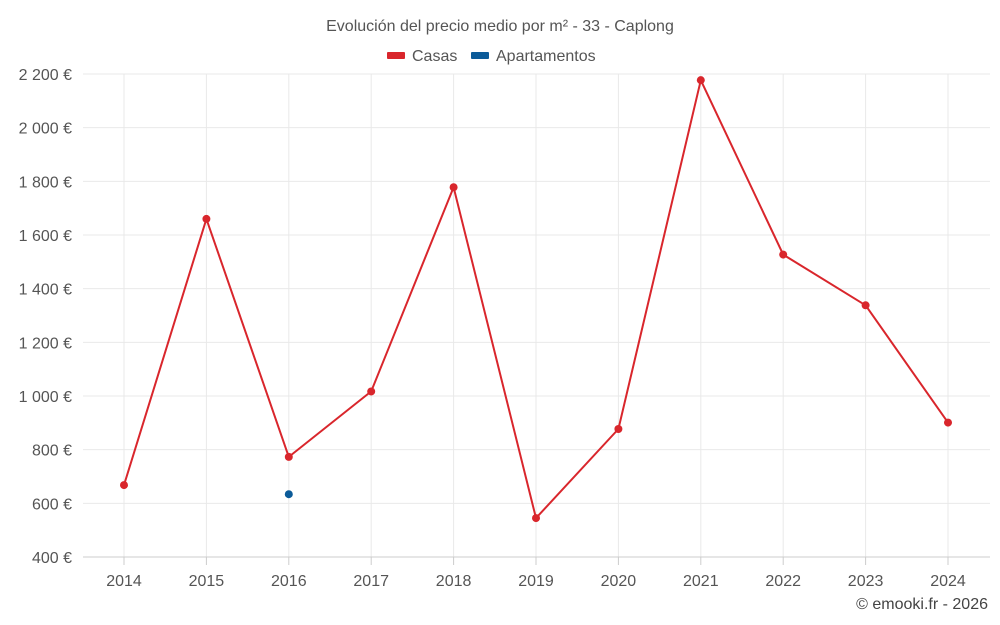 This screenshot has height=625, width=1000. Describe the element at coordinates (922, 604) in the screenshot. I see `credit-text: © emooki.fr - 2026` at that location.